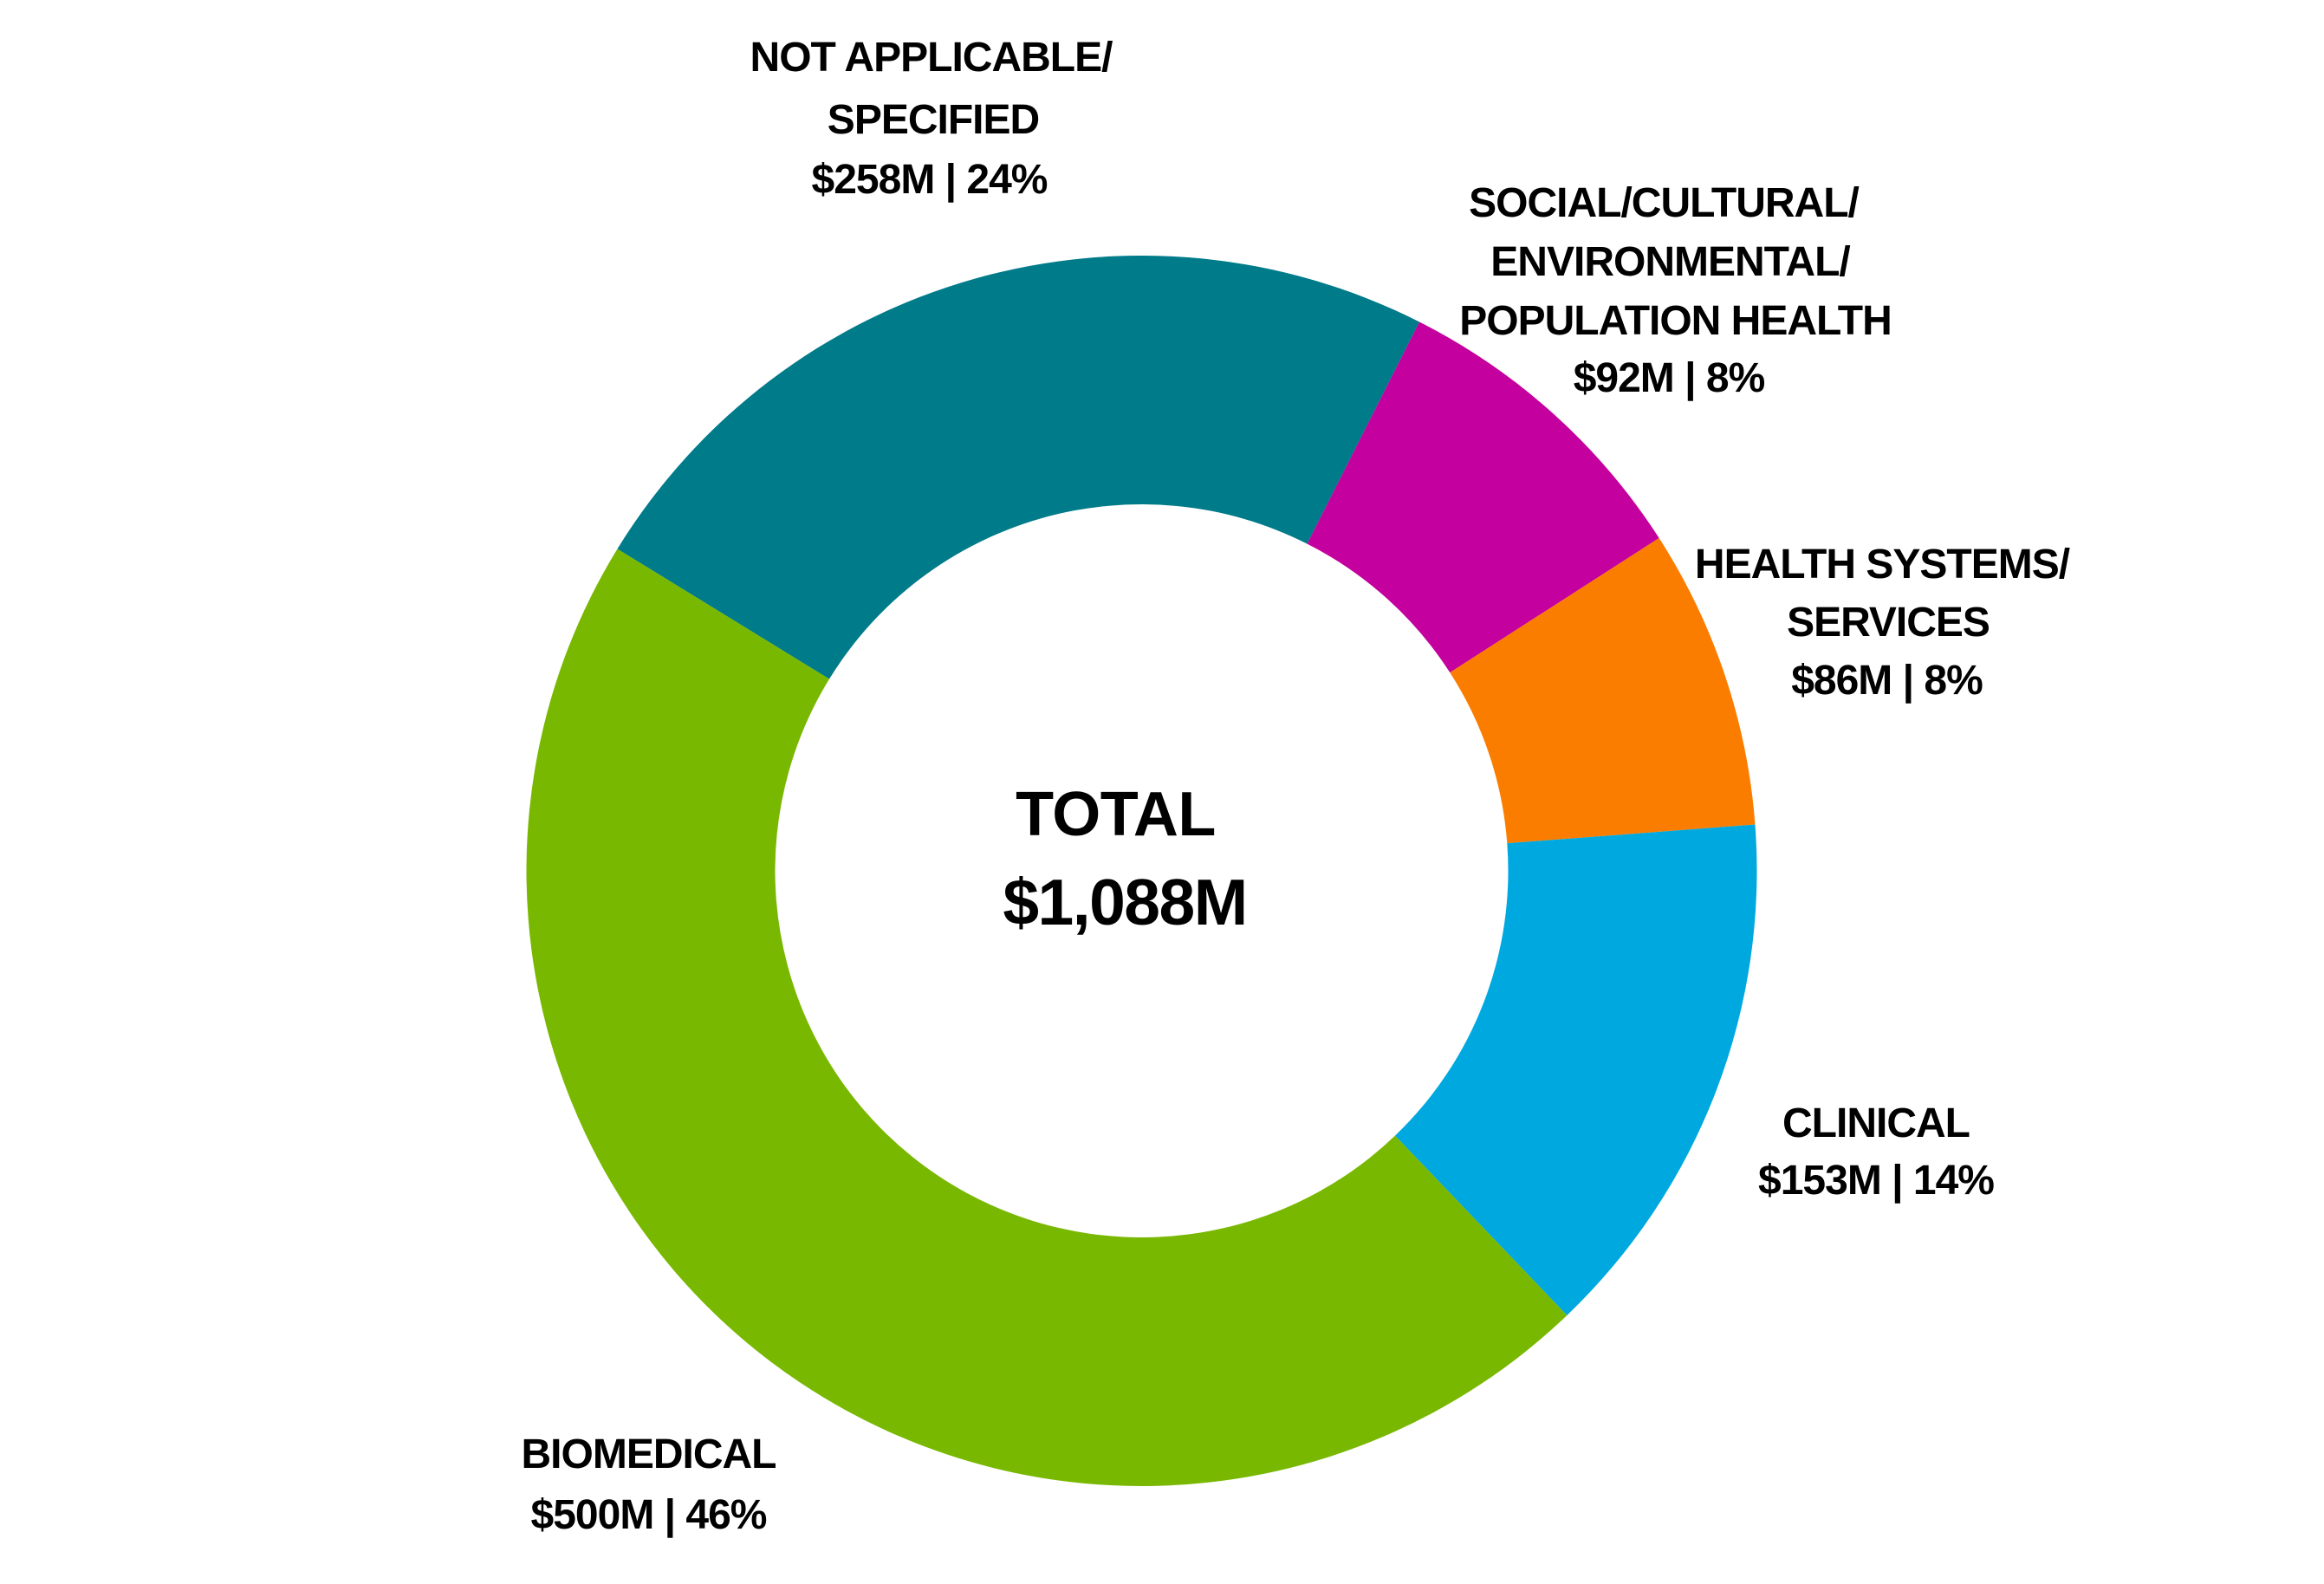  I want to click on svg-text: $92M | 8%, so click(1669, 378).